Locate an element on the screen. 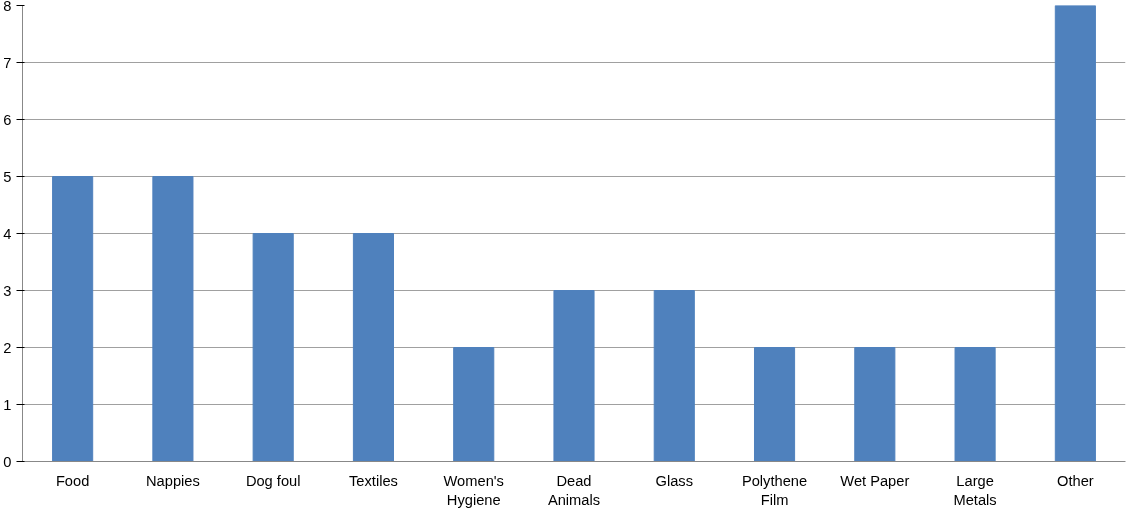  y-tick-label: 3 is located at coordinates (7, 290).